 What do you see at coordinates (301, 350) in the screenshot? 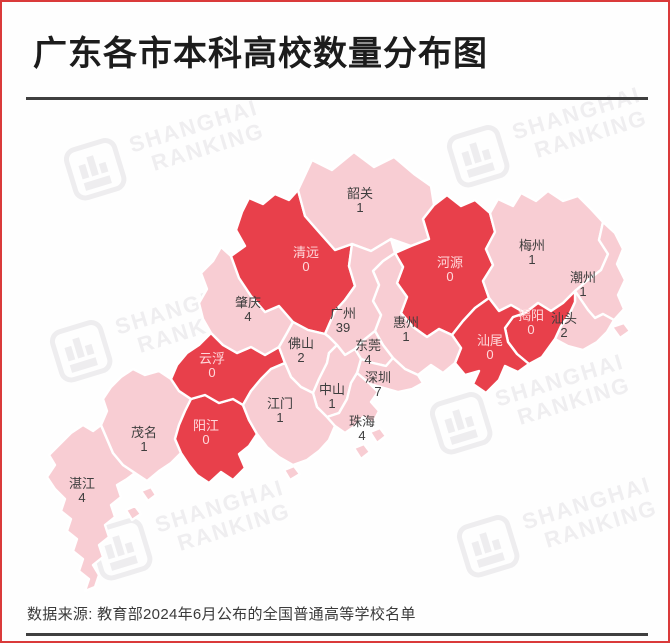
I see `label-foshan: 佛山 2` at bounding box center [301, 350].